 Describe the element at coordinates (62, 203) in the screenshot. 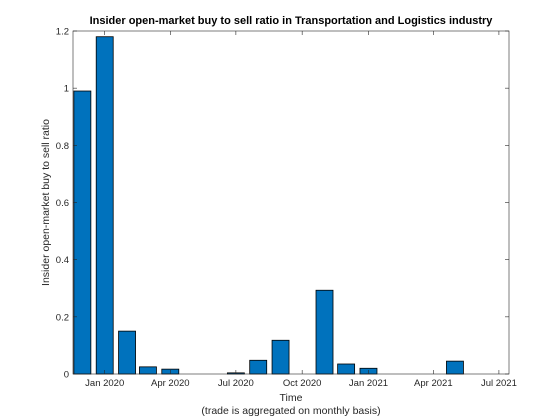

I see `y-tick-label: 0.6` at that location.